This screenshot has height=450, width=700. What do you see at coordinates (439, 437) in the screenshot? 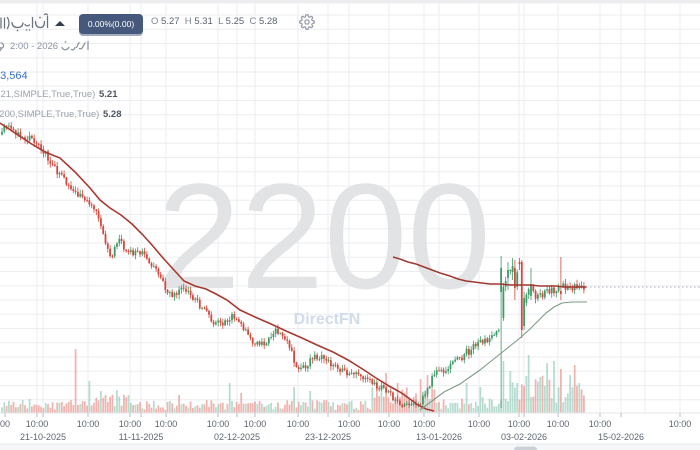
I see `svg-text: 13-01-2026` at bounding box center [439, 437].